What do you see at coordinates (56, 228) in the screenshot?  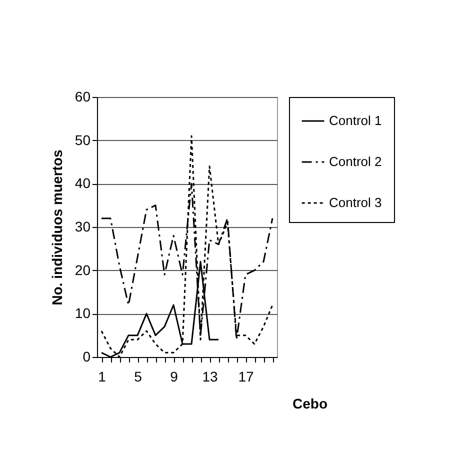 I see `y-axis-title: No. individuos muertos` at bounding box center [56, 228].